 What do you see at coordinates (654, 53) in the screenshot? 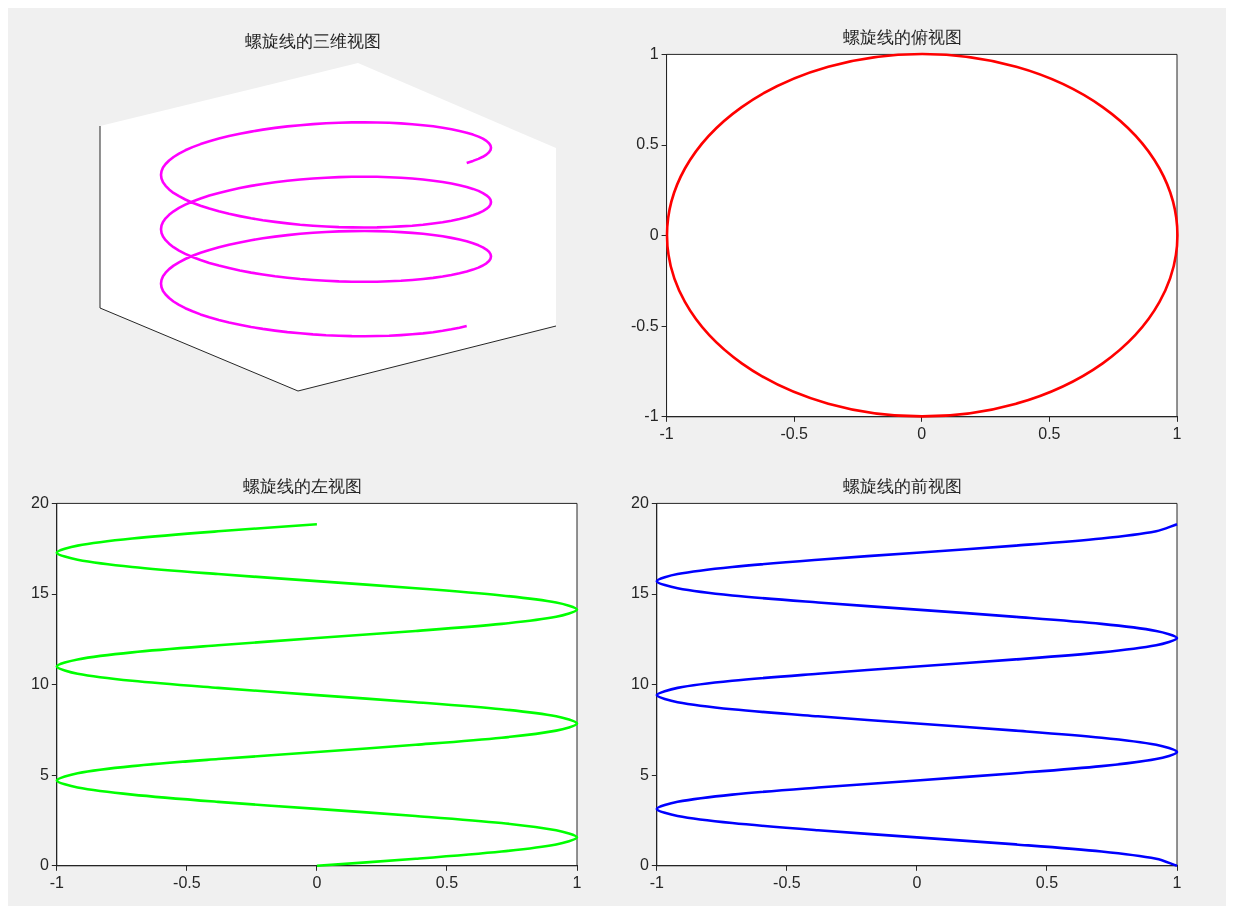
I see `y-tick-label: 1` at bounding box center [654, 53].